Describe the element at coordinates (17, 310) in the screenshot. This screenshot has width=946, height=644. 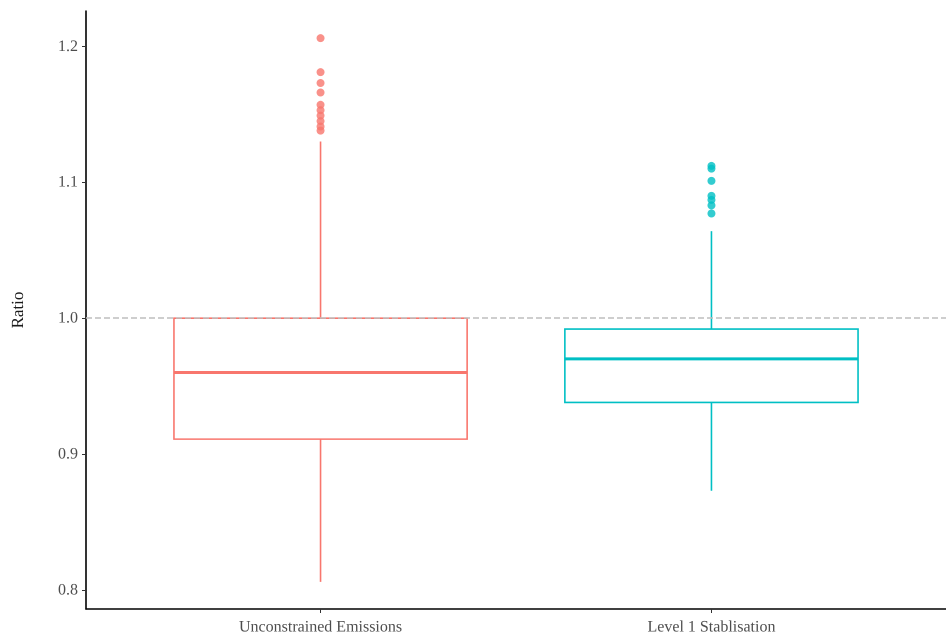
I see `y-axis-title: Ratio` at that location.